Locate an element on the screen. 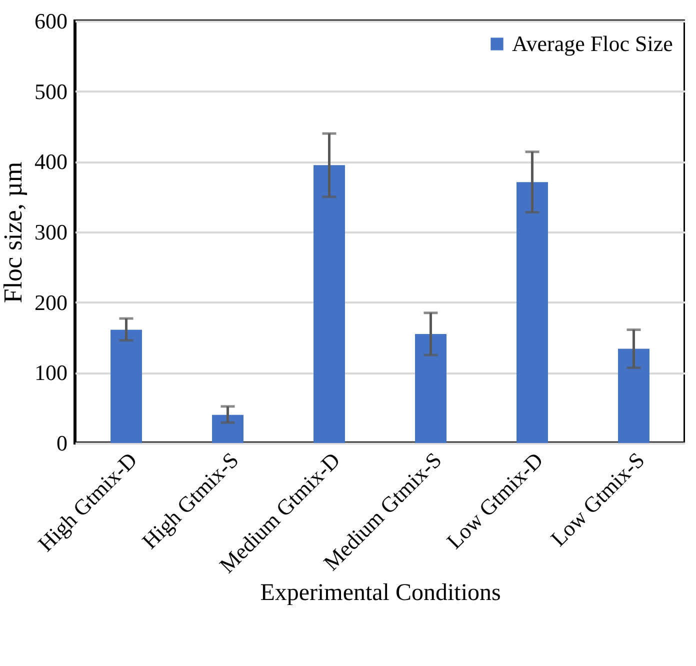  y-tick-label: 600 is located at coordinates (51, 21).